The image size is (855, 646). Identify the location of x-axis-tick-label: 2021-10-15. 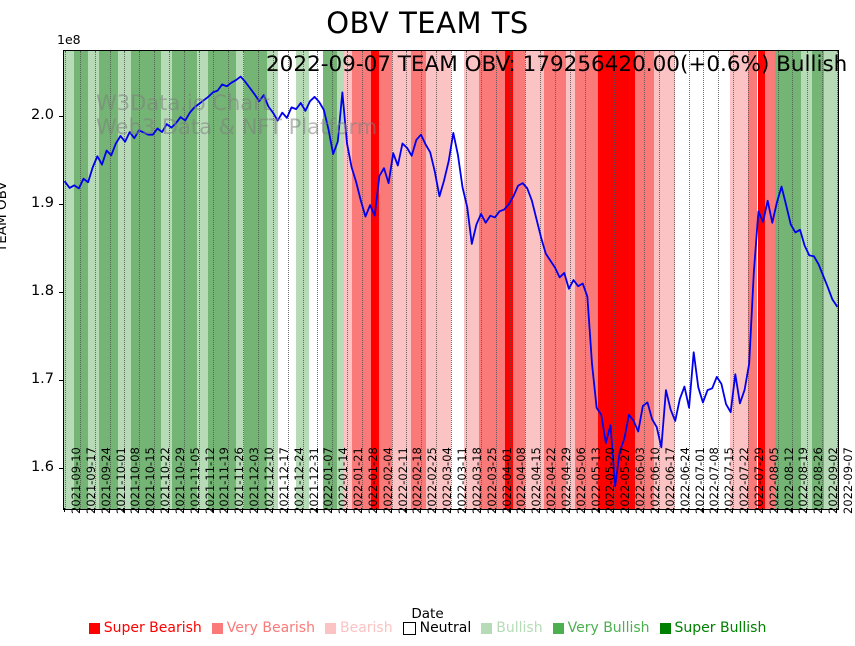
(150, 480).